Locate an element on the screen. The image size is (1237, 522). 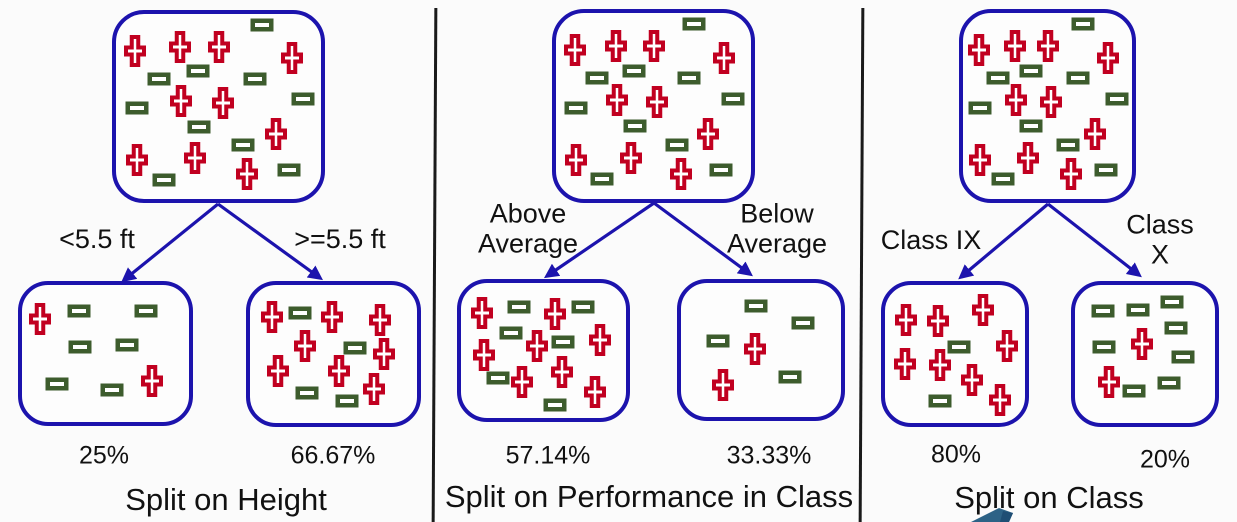
panel-title: Split on Height is located at coordinates (226, 499).